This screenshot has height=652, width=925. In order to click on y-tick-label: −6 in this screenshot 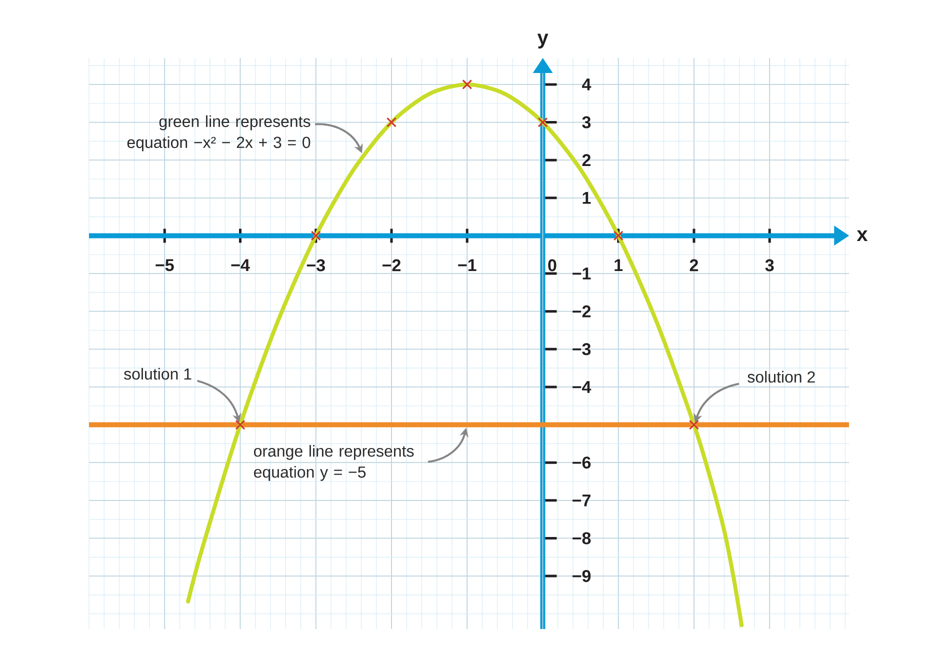, I will do `click(581, 462)`.